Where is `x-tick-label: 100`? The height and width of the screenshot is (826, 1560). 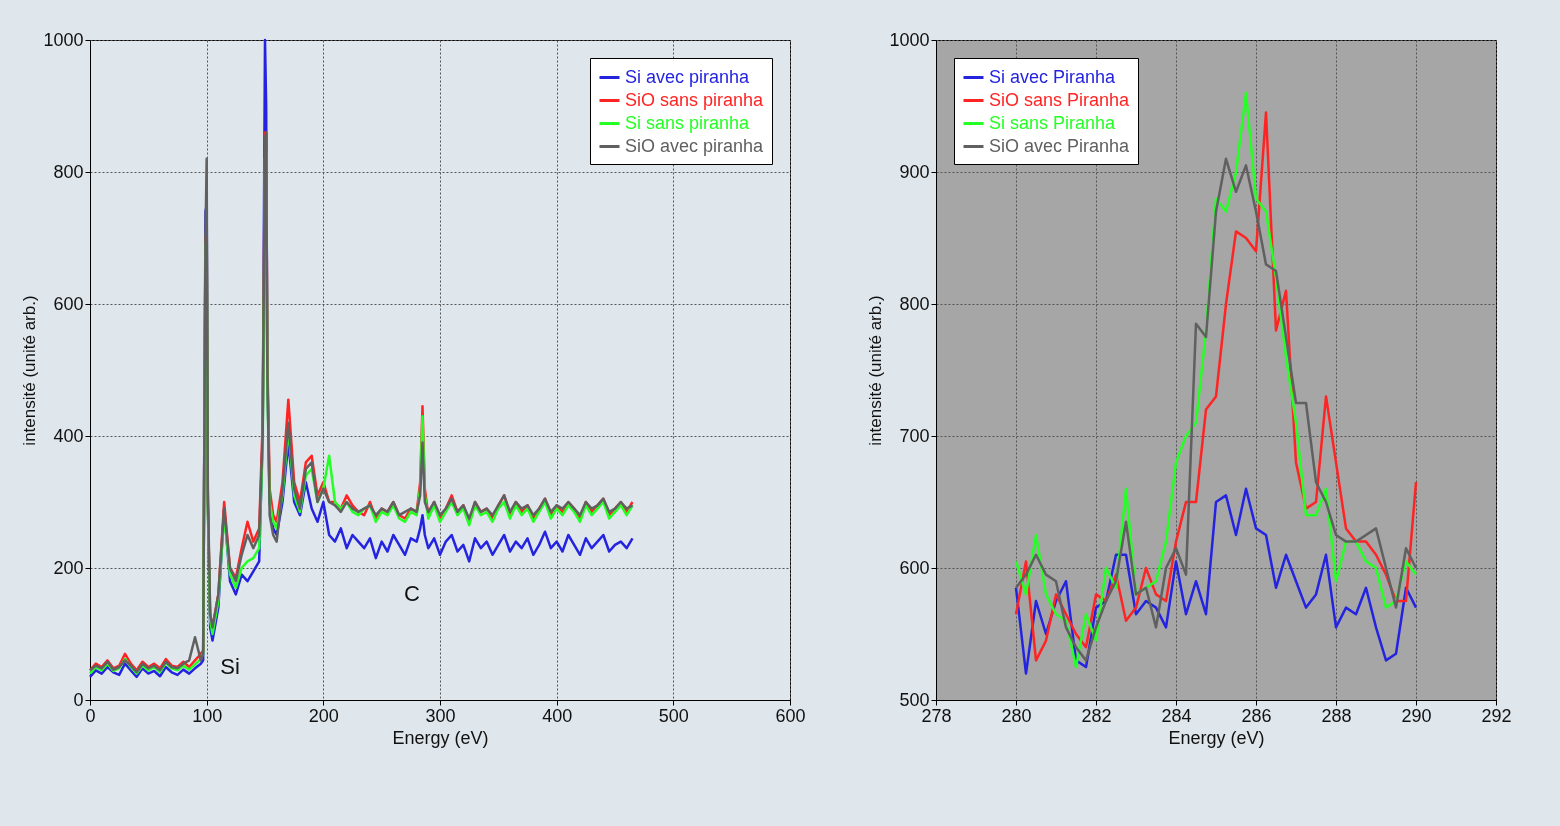 x-tick-label: 100 is located at coordinates (207, 715).